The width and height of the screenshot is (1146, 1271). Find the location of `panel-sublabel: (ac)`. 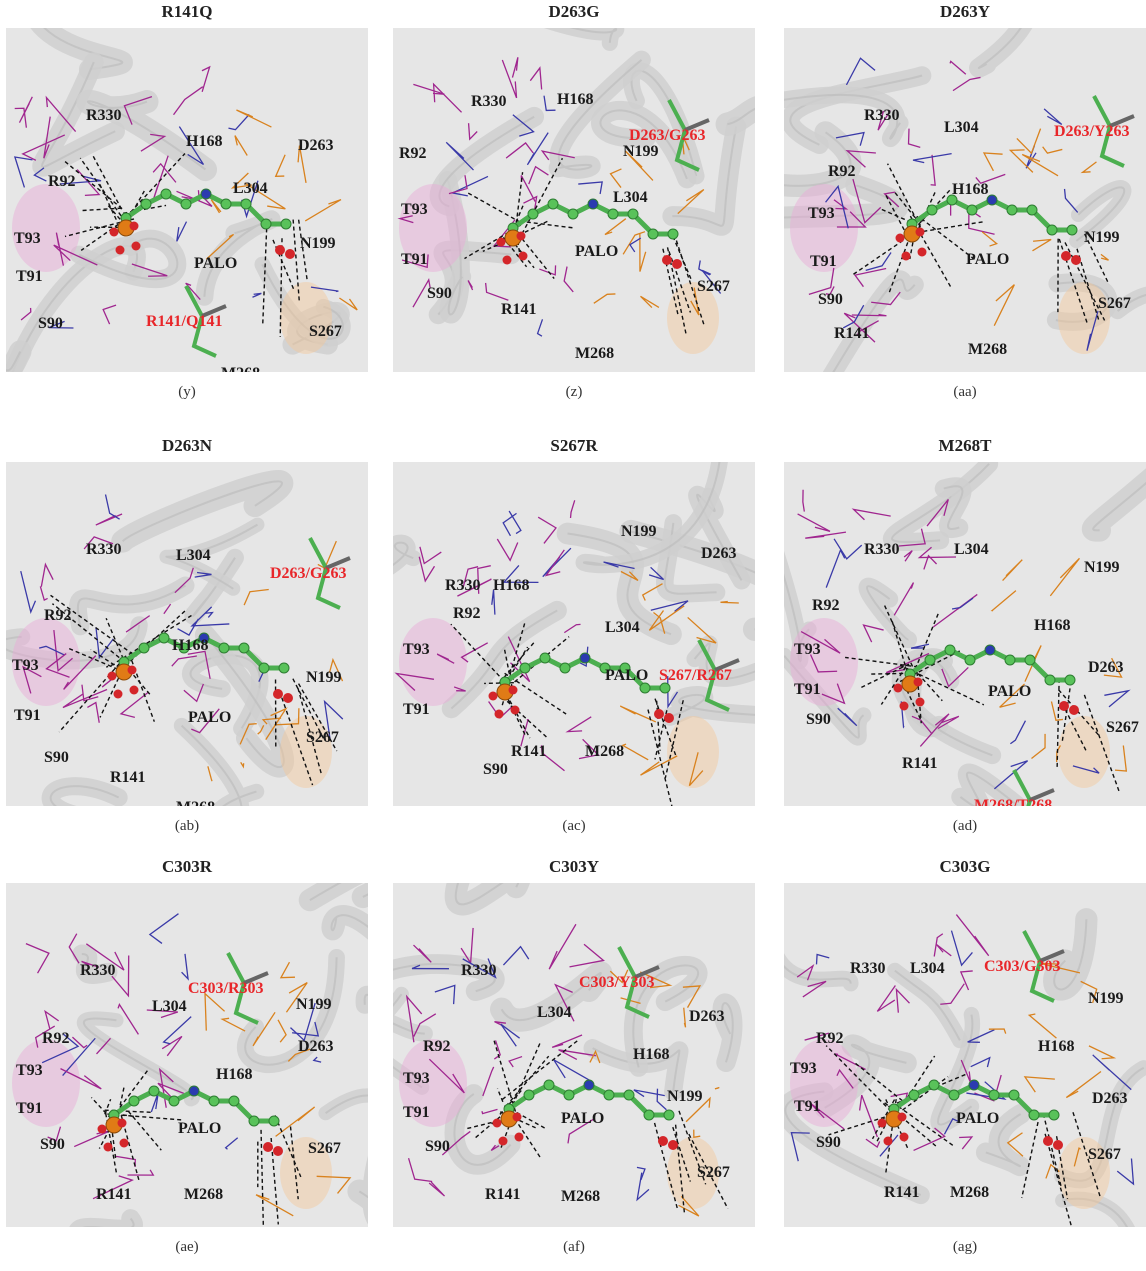

panel-sublabel: (ac) is located at coordinates (574, 826).